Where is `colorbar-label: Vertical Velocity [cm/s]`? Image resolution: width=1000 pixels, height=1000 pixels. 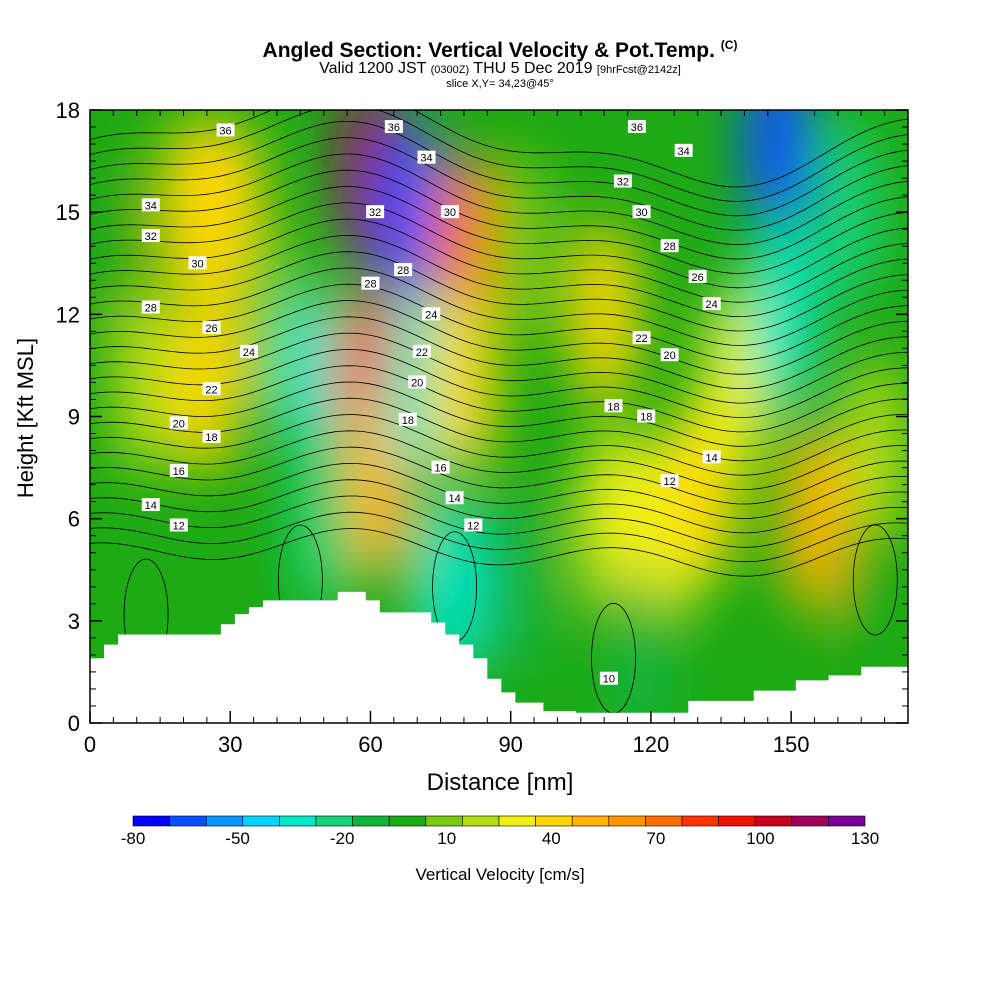 colorbar-label: Vertical Velocity [cm/s] is located at coordinates (499, 874).